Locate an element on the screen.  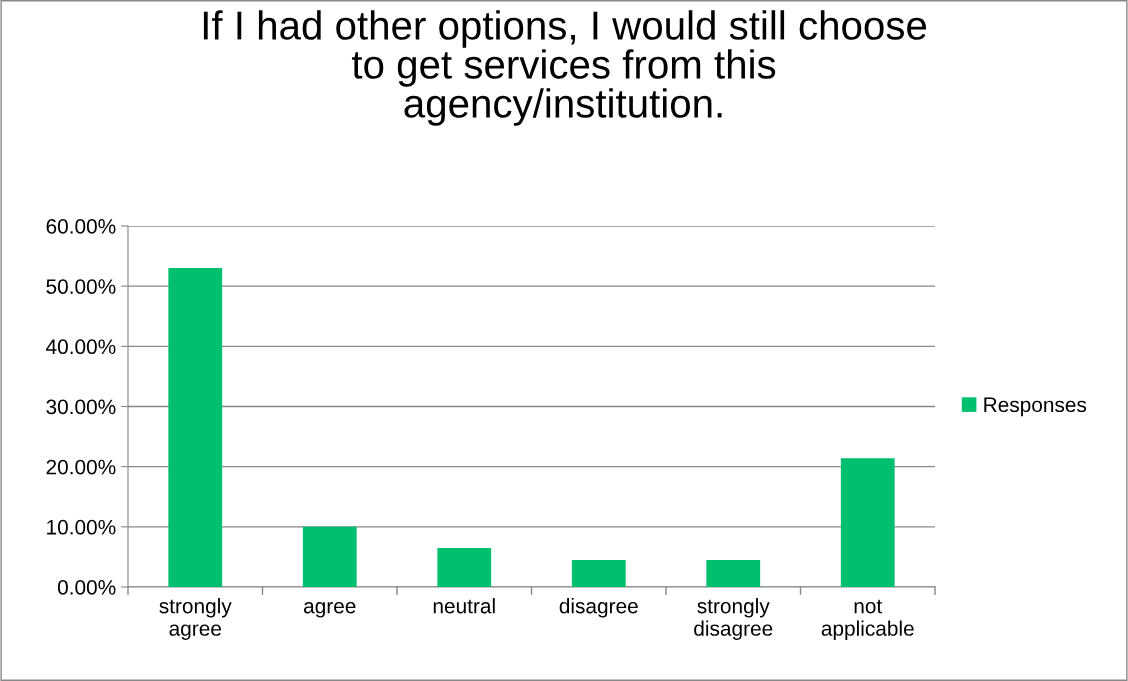
x-tick-label: not applicable is located at coordinates (867, 619).